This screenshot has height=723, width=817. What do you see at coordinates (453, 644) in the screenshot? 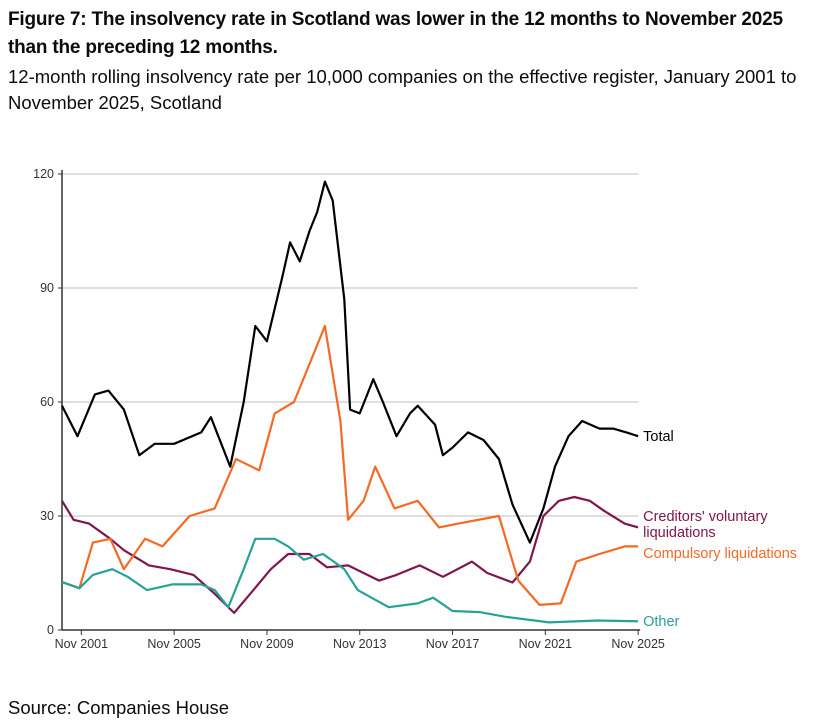
I see `x-tick-label: Nov 2017` at bounding box center [453, 644].